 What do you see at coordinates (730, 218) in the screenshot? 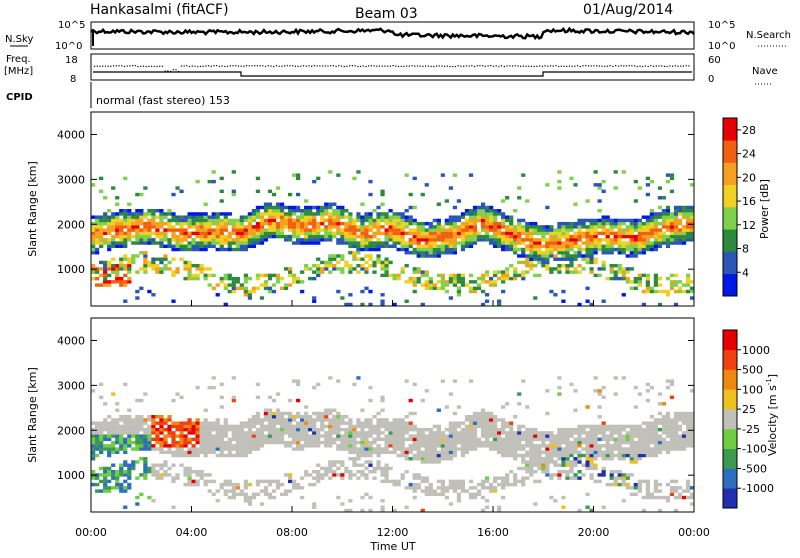
I see `power-colorbar-segment` at bounding box center [730, 218].